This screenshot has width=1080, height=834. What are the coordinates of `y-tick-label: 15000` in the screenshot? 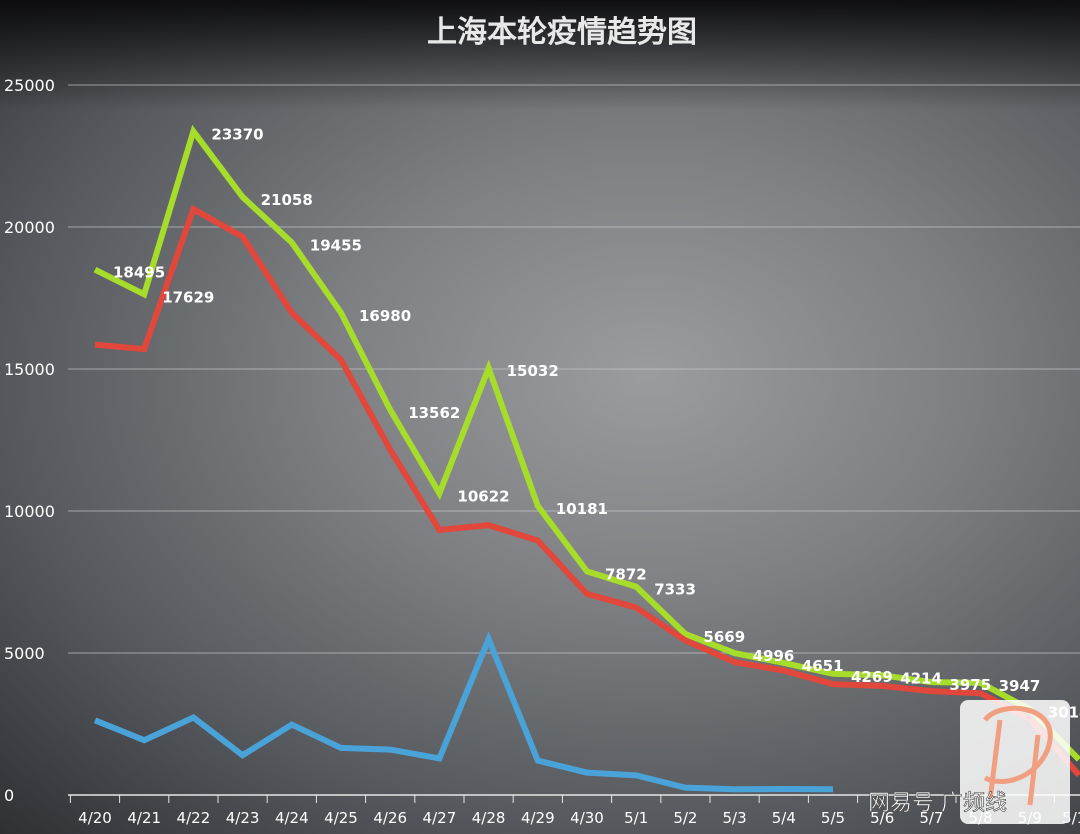 It's located at (29, 369).